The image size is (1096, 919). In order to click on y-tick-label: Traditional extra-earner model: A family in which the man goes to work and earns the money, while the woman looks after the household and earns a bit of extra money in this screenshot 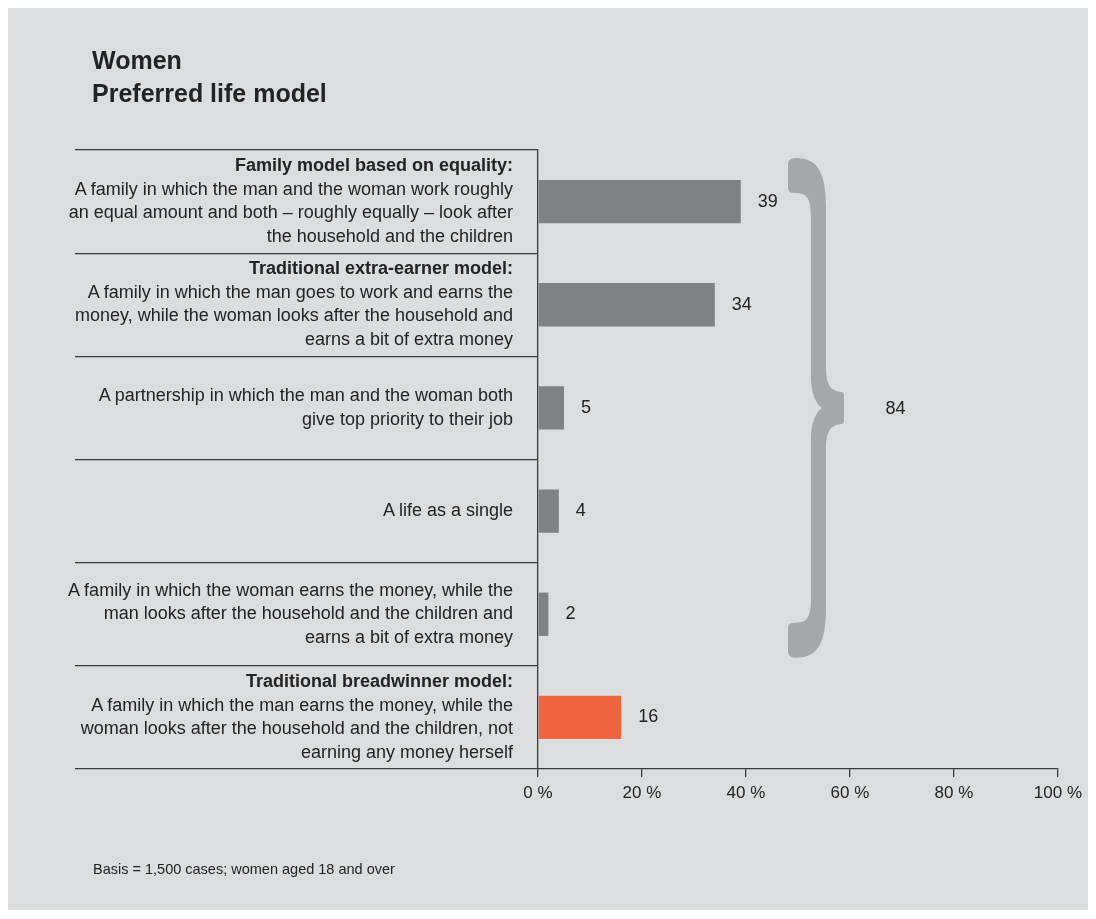, I will do `click(294, 303)`.